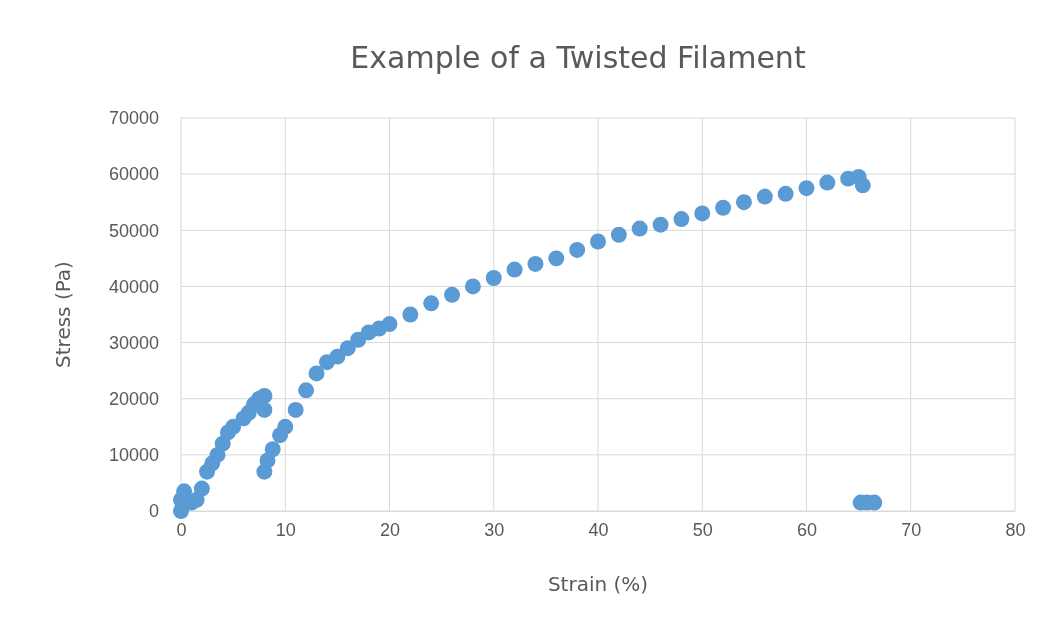  What do you see at coordinates (702, 529) in the screenshot?
I see `x-tick-label: 50` at bounding box center [702, 529].